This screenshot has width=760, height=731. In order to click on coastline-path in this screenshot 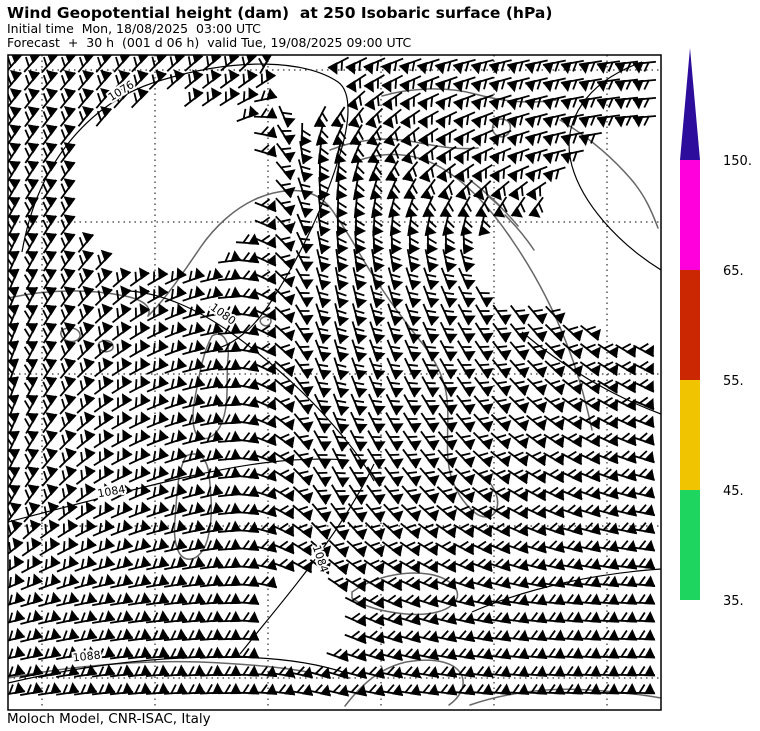, I will do `click(203, 257)`.